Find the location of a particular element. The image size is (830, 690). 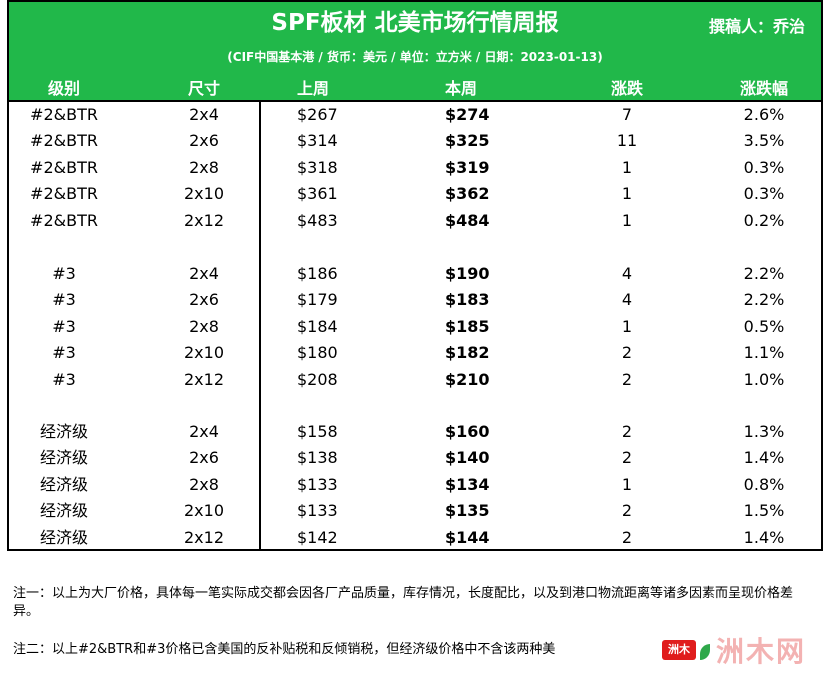

row-last-week-price: $184 is located at coordinates (317, 326).